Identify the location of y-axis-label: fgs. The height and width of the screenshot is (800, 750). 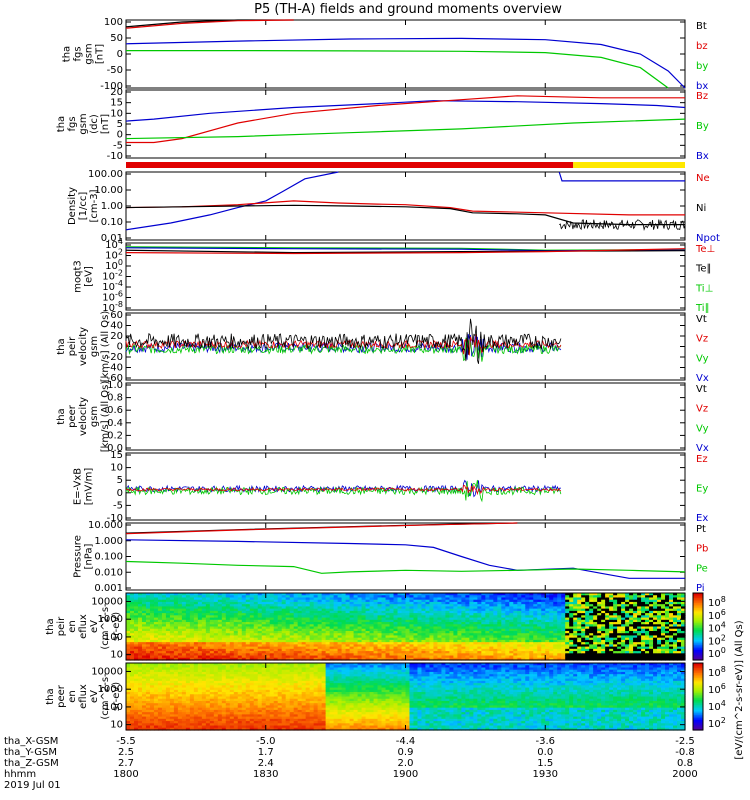
(72, 123).